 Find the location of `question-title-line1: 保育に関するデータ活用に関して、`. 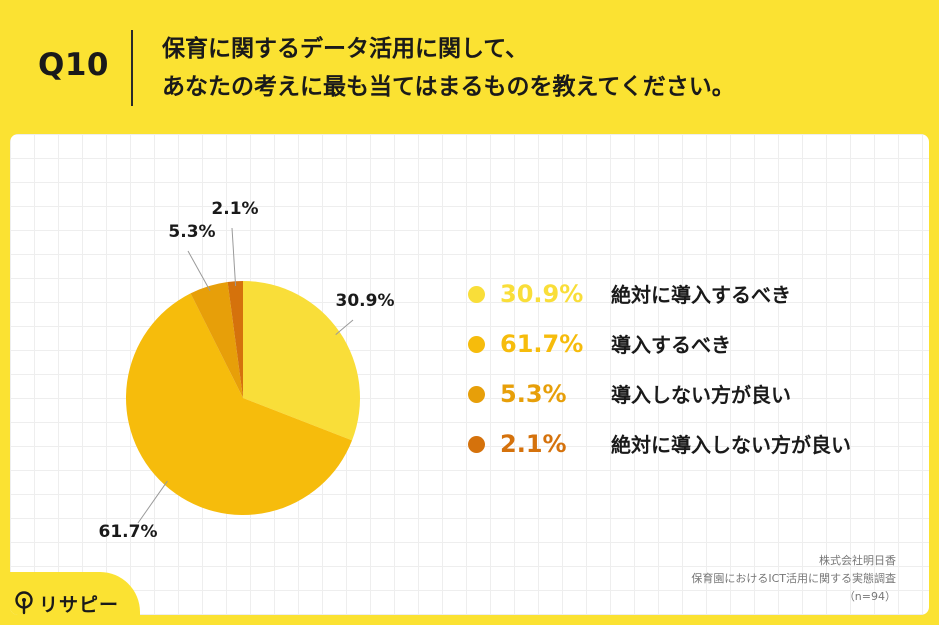

question-title-line1: 保育に関するデータ活用に関して、 is located at coordinates (345, 49).